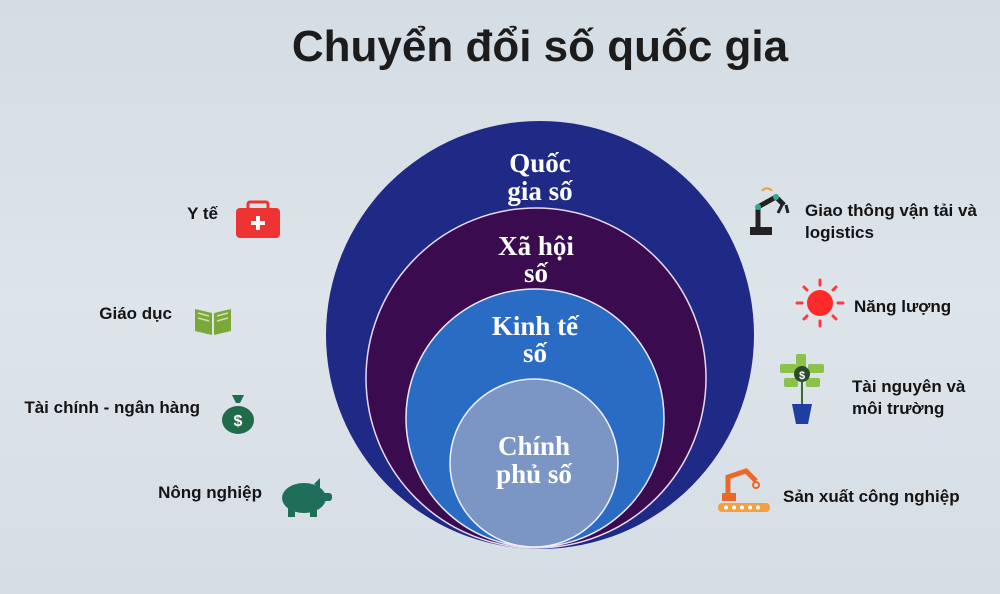 The height and width of the screenshot is (594, 1000). I want to click on label-line: Sản xuất công nghiệp, so click(871, 496).